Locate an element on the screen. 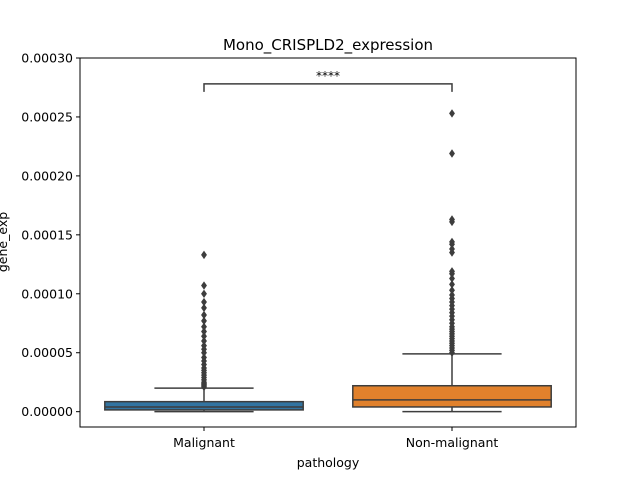  box-group-malignant is located at coordinates (204, 331).